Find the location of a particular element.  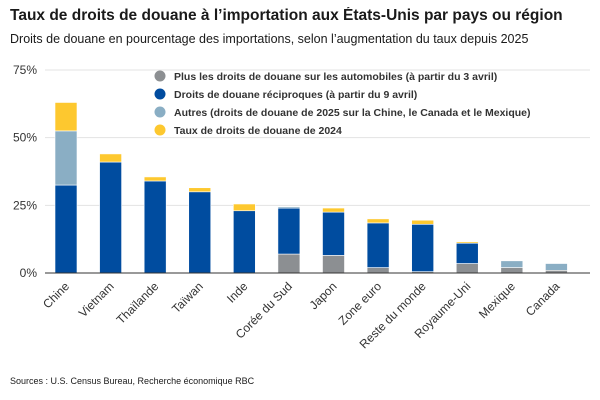

x-tick-label: Taïwan is located at coordinates (187, 297).